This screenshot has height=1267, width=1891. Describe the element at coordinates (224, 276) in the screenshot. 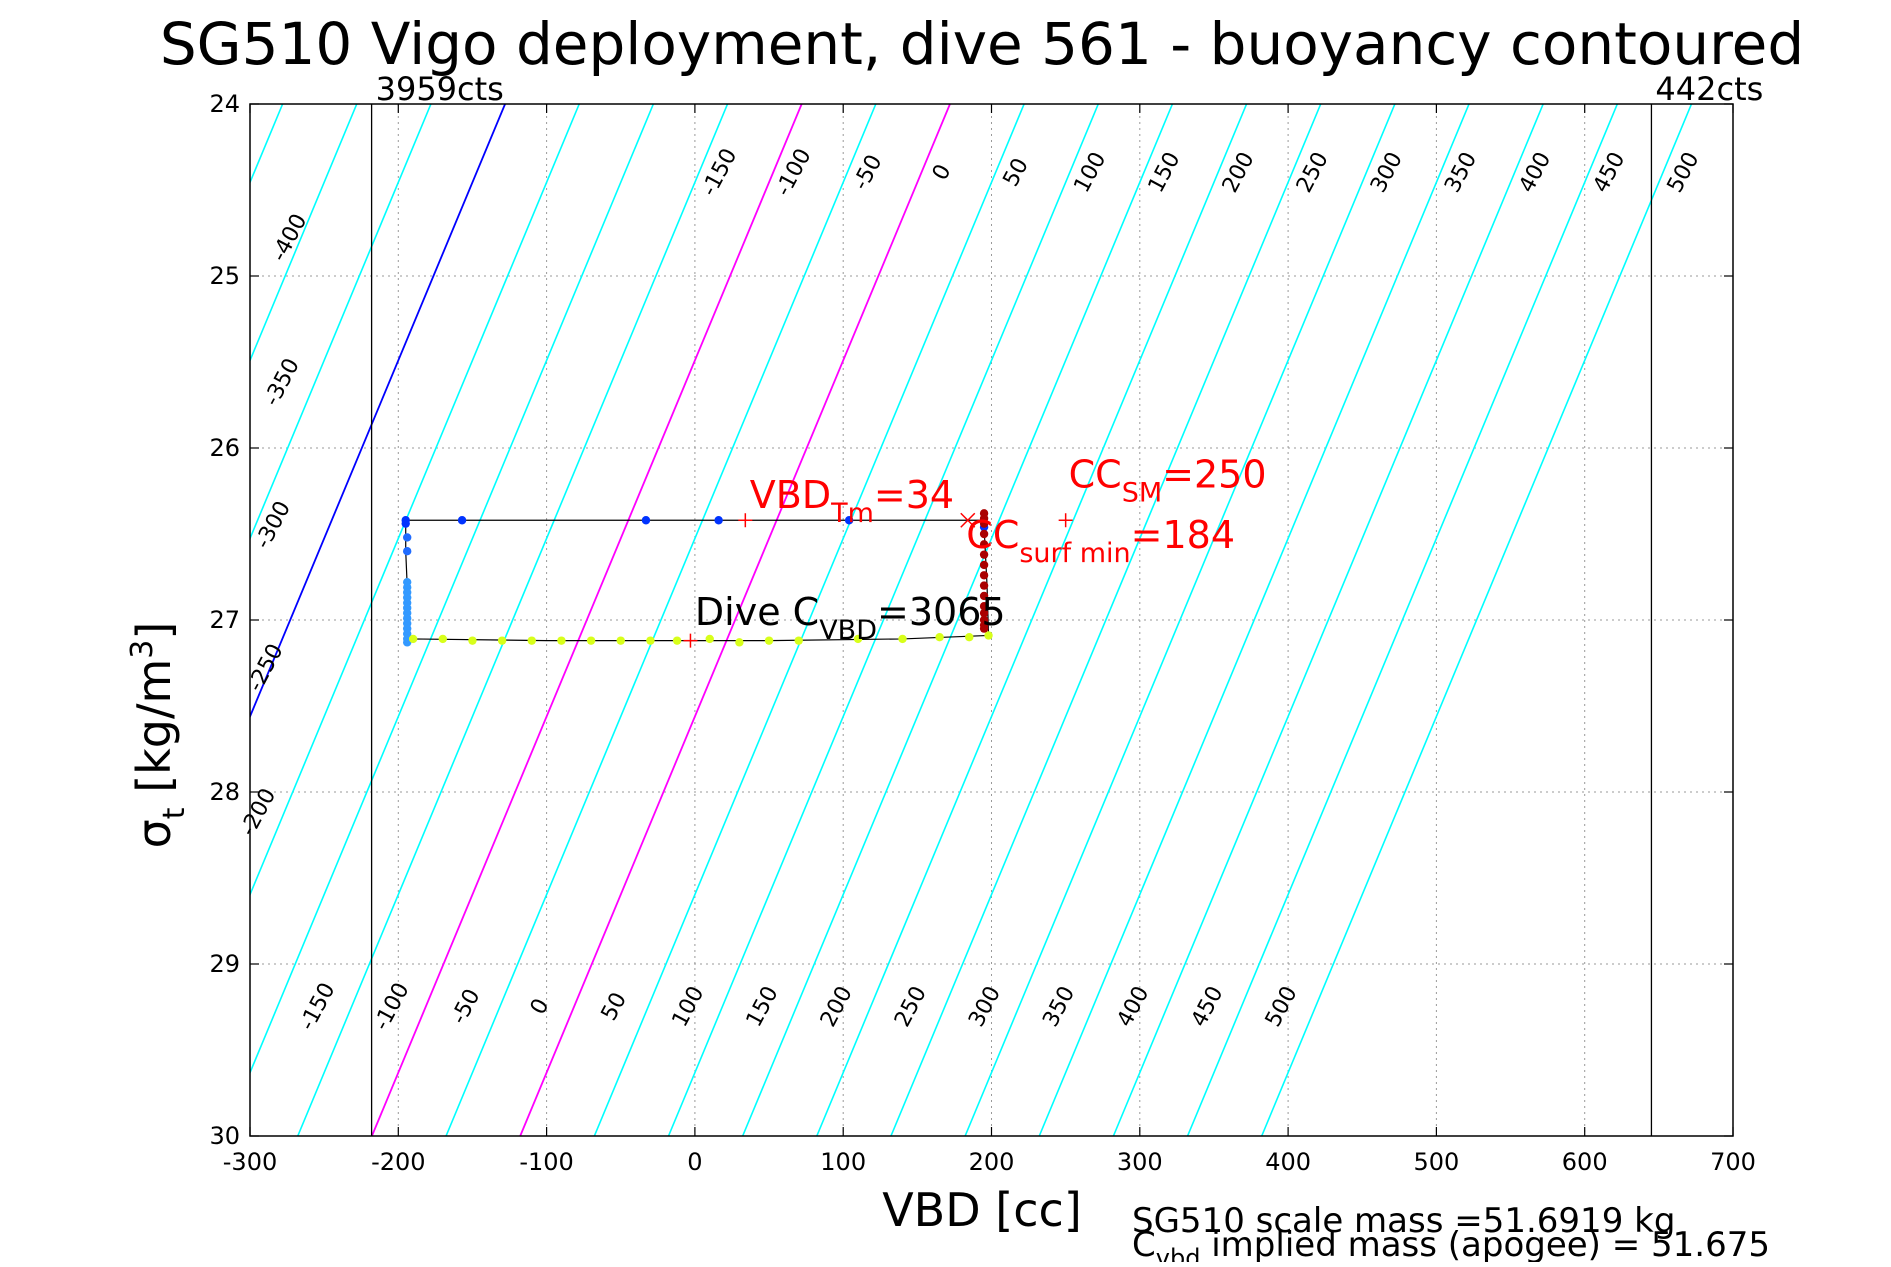

I see `y-tick-label: 25` at that location.